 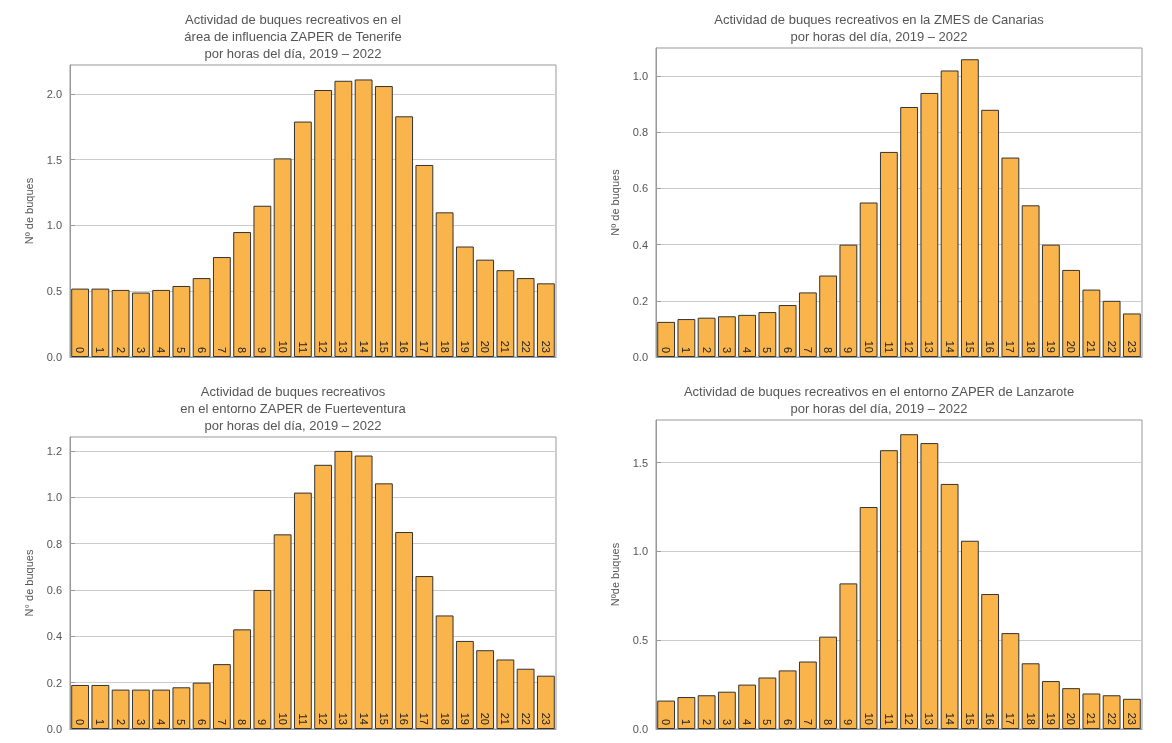 What do you see at coordinates (807, 349) in the screenshot?
I see `x-tick-label: 7` at bounding box center [807, 349].